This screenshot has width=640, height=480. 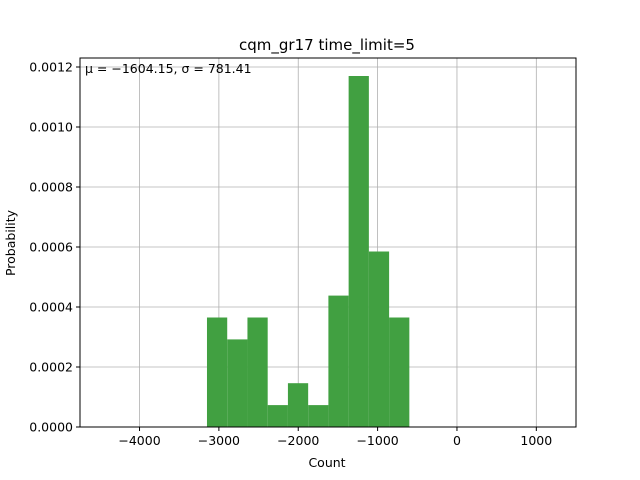 I want to click on y-tick-label: 0.0002, so click(x=51, y=367).